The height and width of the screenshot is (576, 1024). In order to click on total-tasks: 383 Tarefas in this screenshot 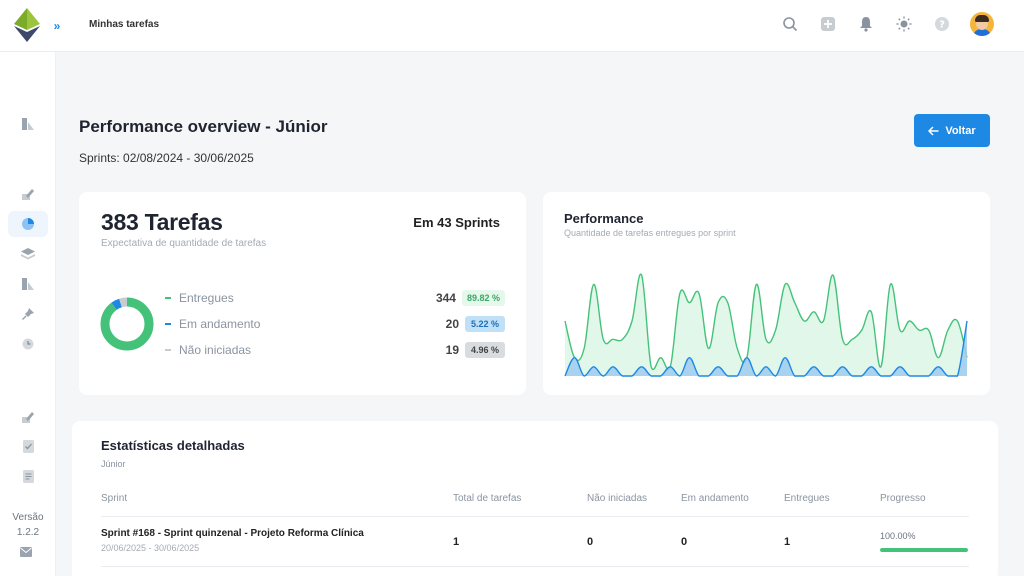, I will do `click(162, 222)`.